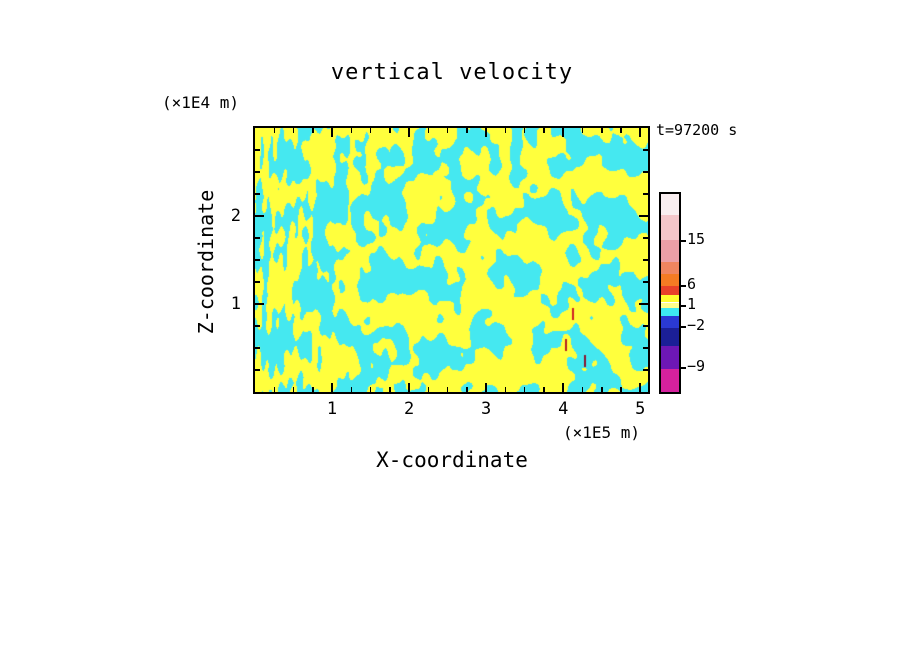 This screenshot has height=654, width=904. I want to click on y-tick-label: 2, so click(235, 216).